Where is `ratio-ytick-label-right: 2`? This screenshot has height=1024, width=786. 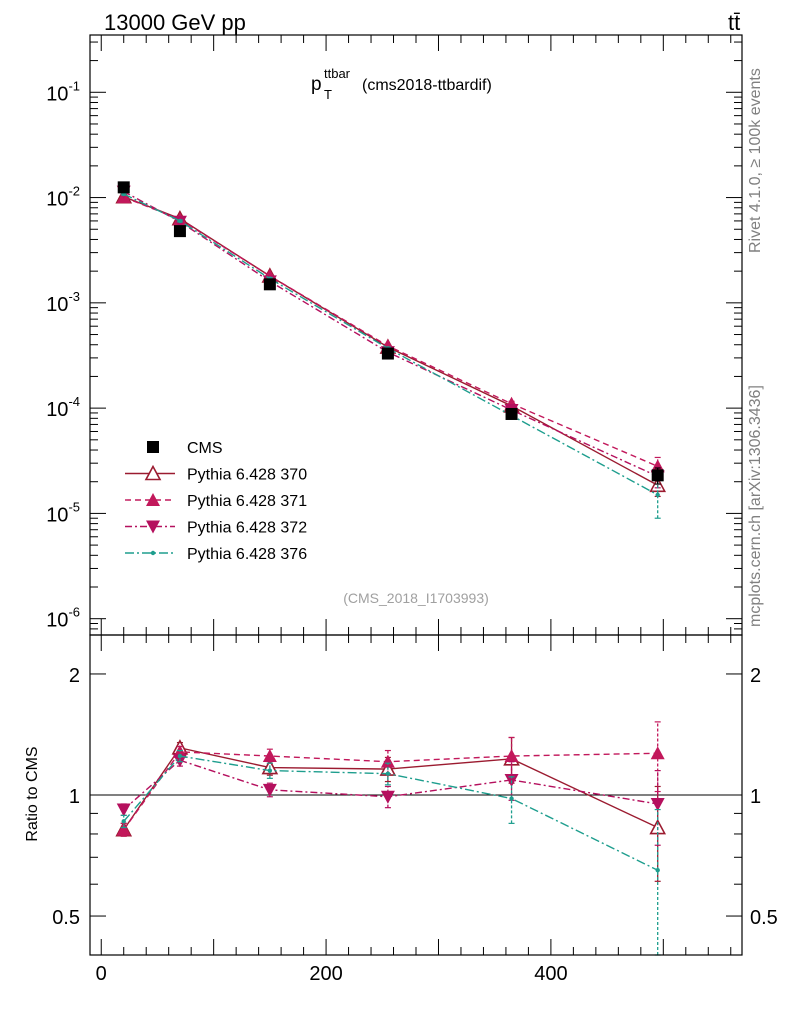 ratio-ytick-label-right: 2 is located at coordinates (755, 676).